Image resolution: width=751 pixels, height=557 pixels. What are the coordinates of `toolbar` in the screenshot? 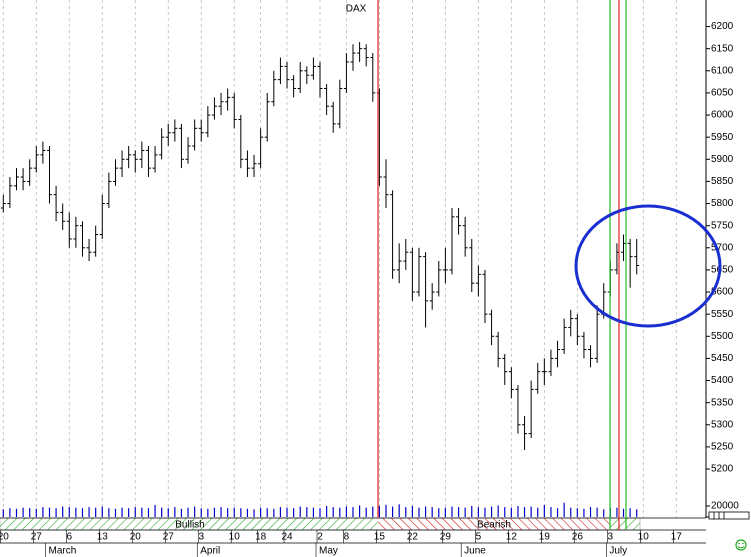 It's located at (729, 515).